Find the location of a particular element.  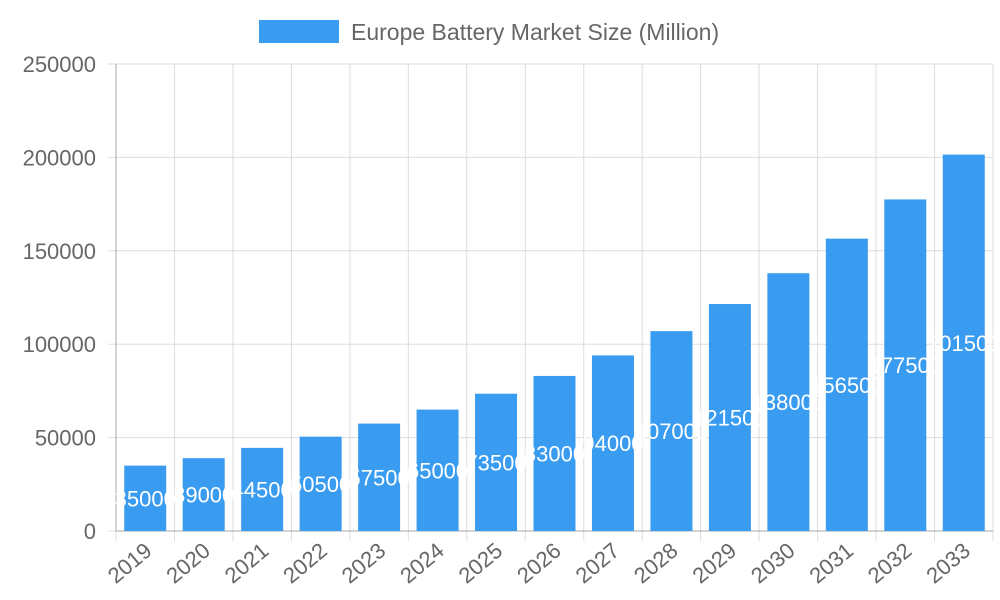

y-tick-label: 250000 is located at coordinates (59, 64).